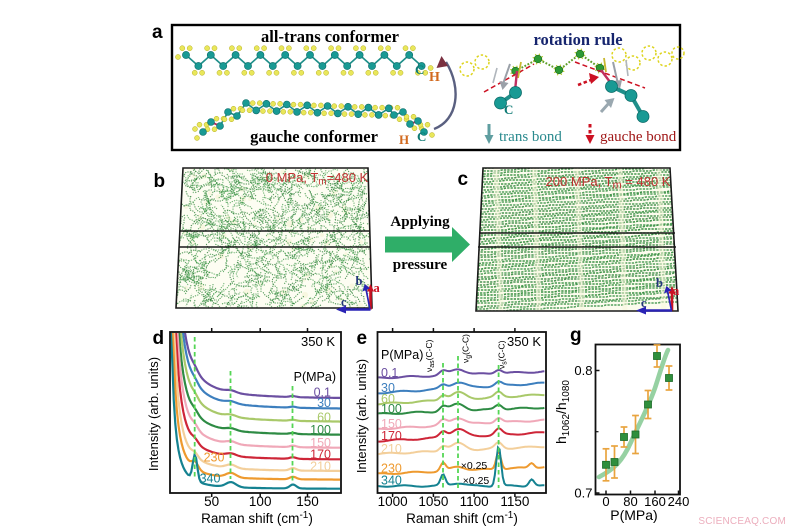  What do you see at coordinates (679, 501) in the screenshot?
I see `svg-text: 240` at bounding box center [679, 501].